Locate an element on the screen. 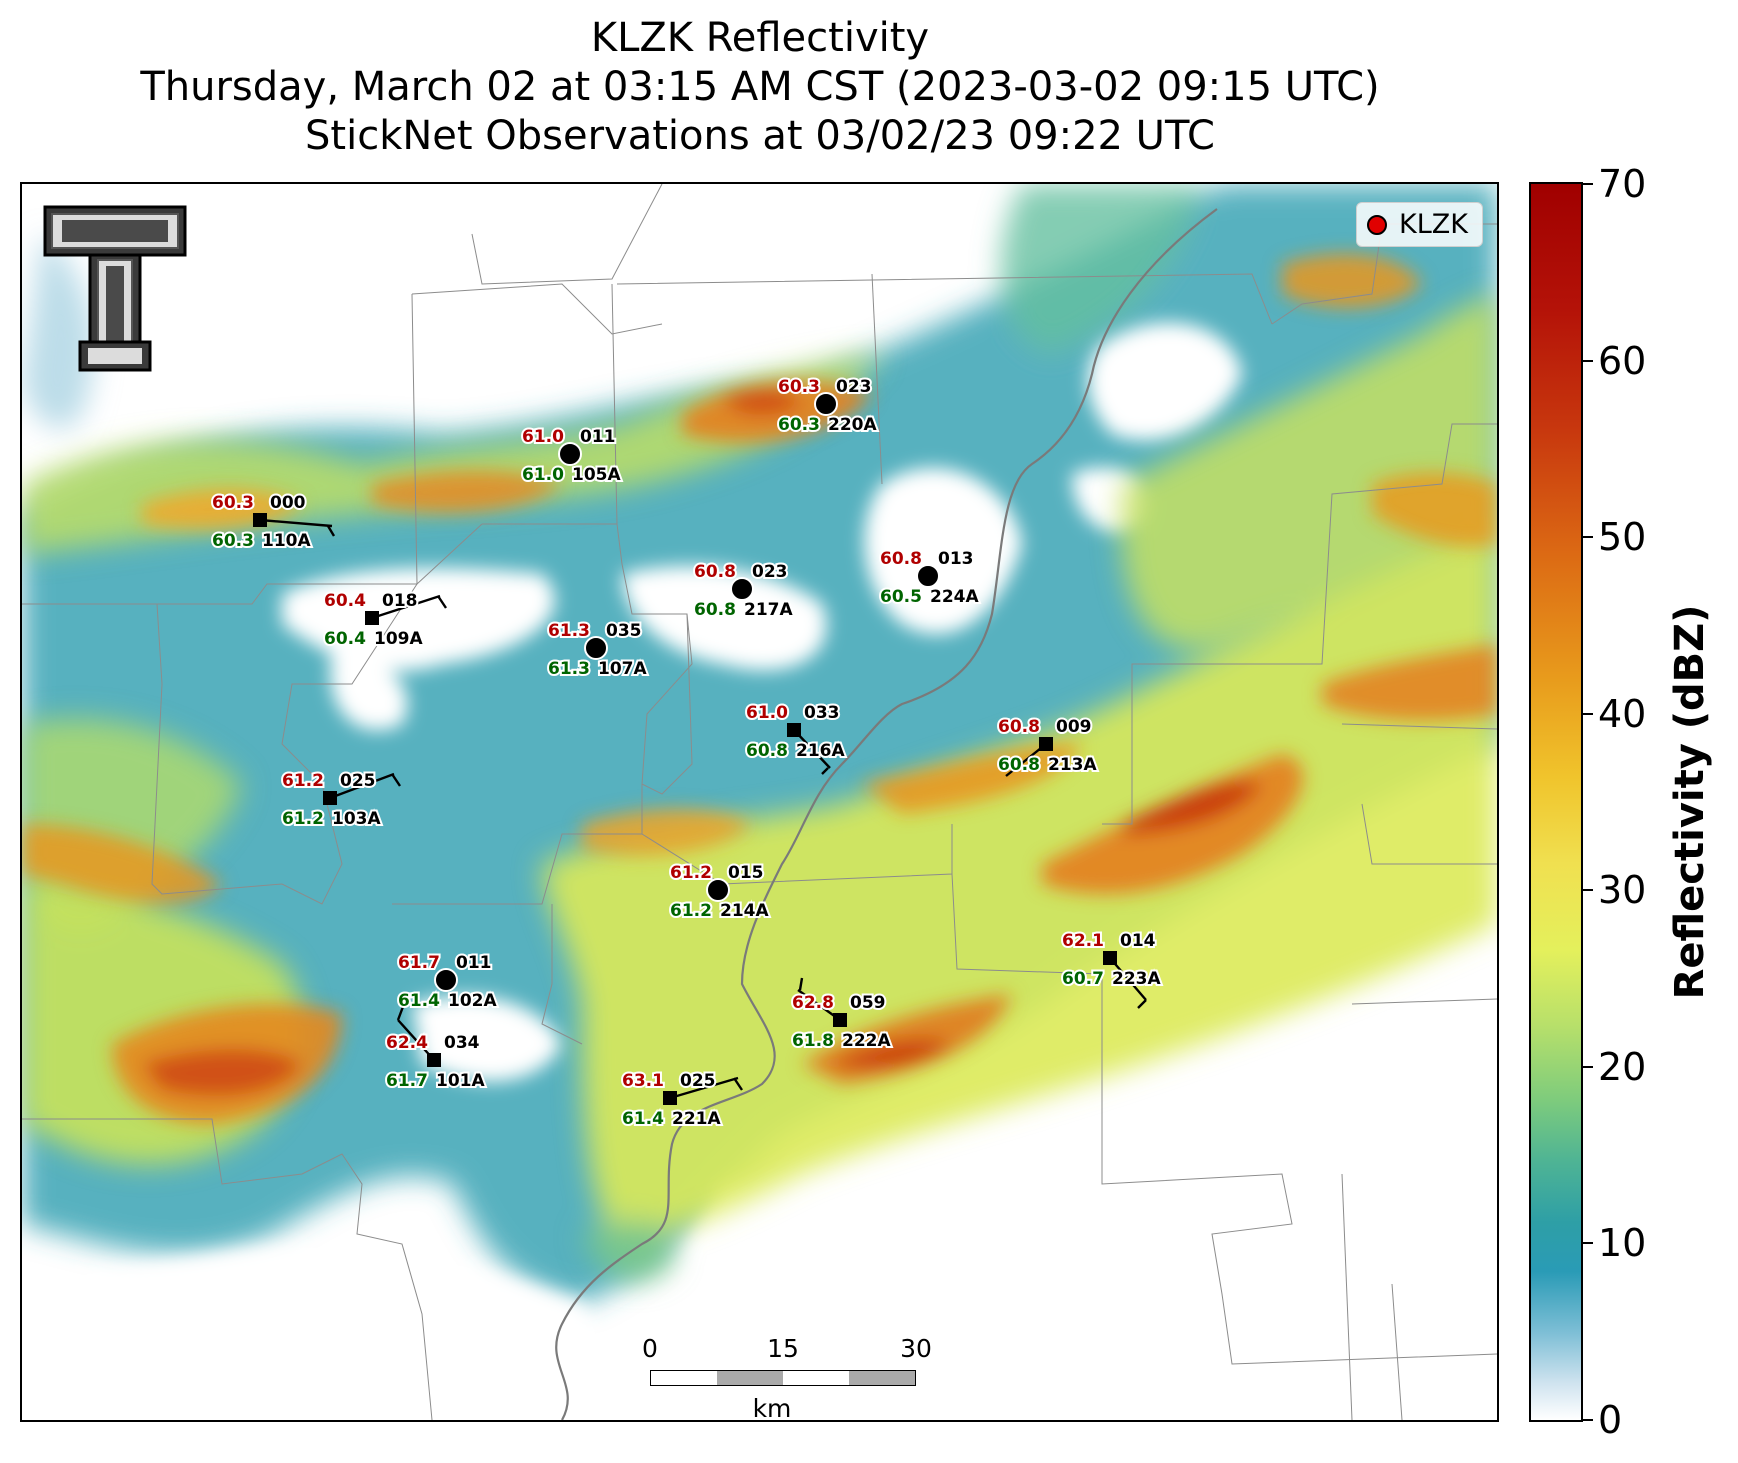 The height and width of the screenshot is (1463, 1738). station-temperature: 60.4 is located at coordinates (345, 601).